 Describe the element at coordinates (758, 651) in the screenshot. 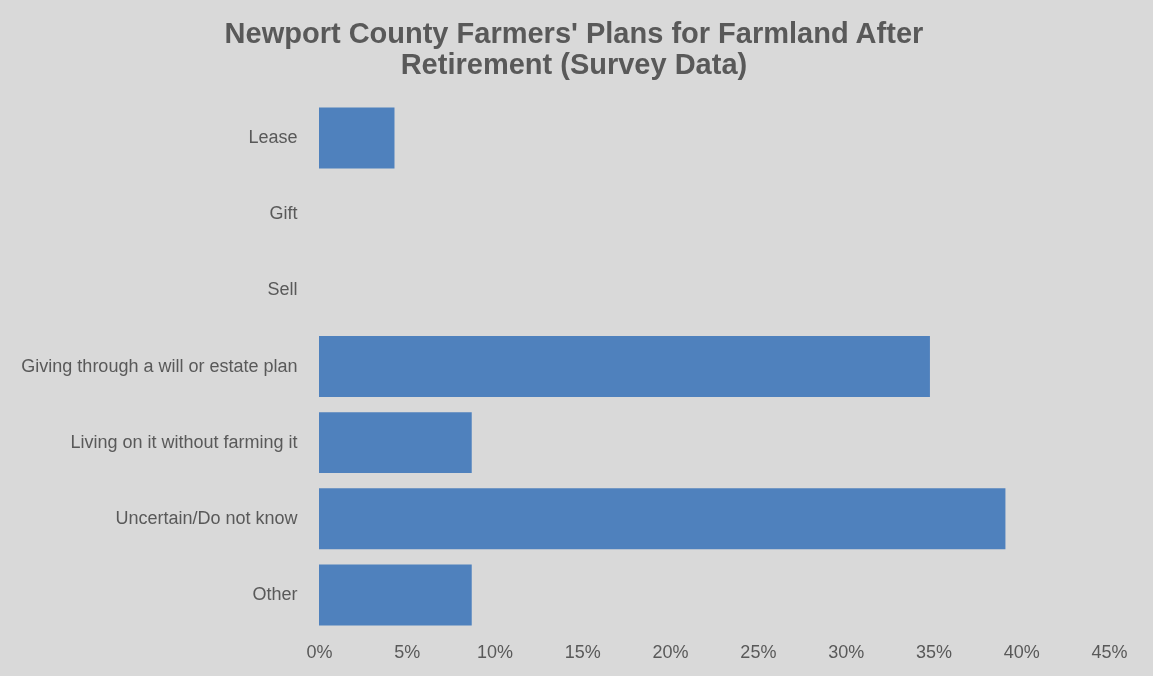

I see `x-tick-label: 25%` at that location.